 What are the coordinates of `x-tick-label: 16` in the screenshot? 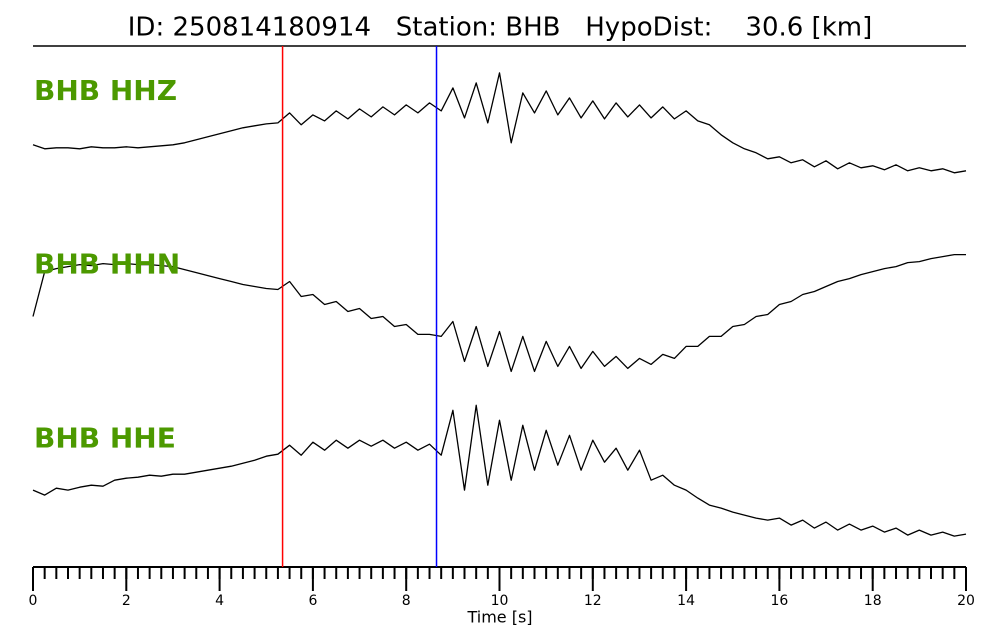 It's located at (779, 601).